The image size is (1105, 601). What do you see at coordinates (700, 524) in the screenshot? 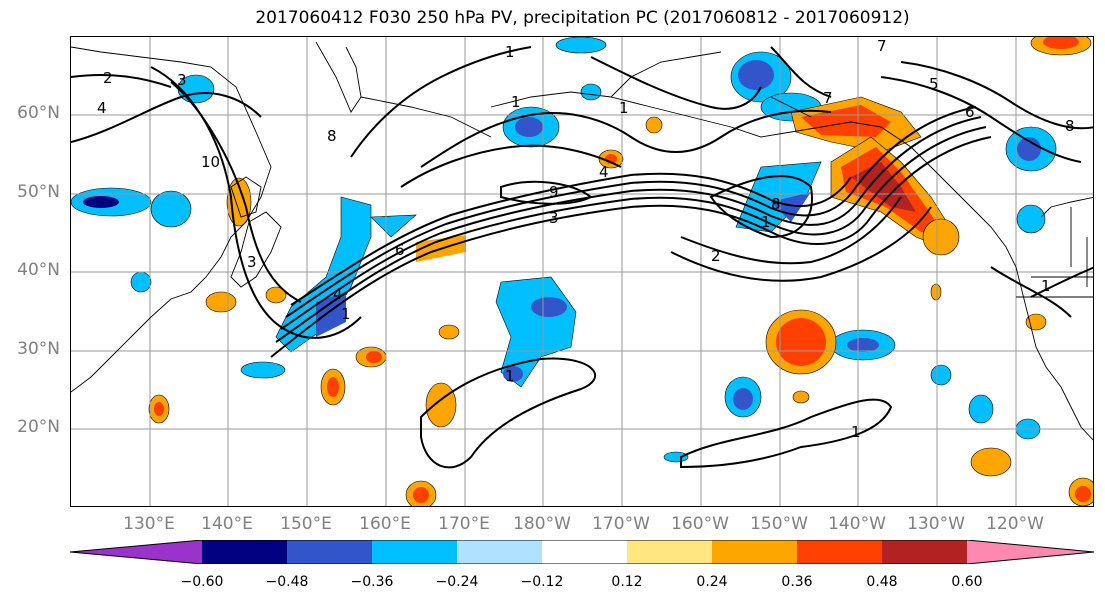
I see `longitude-label: 160°W` at bounding box center [700, 524].